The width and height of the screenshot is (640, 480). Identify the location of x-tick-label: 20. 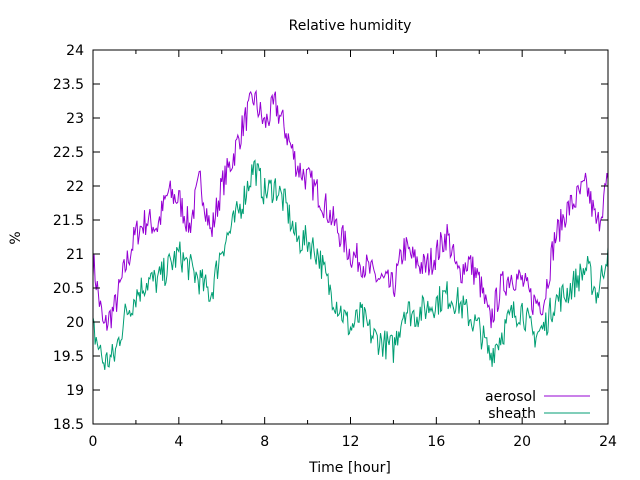
(522, 442).